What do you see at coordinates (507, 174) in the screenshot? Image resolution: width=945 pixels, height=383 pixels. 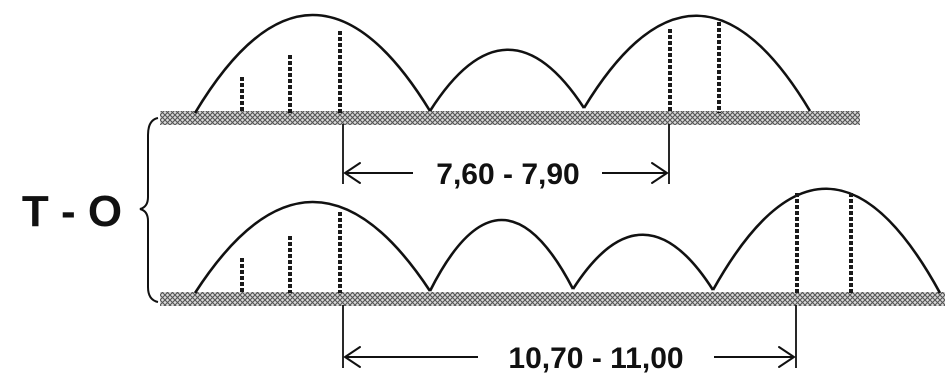 I see `top-span-label: 7,60 - 7,90` at bounding box center [507, 174].